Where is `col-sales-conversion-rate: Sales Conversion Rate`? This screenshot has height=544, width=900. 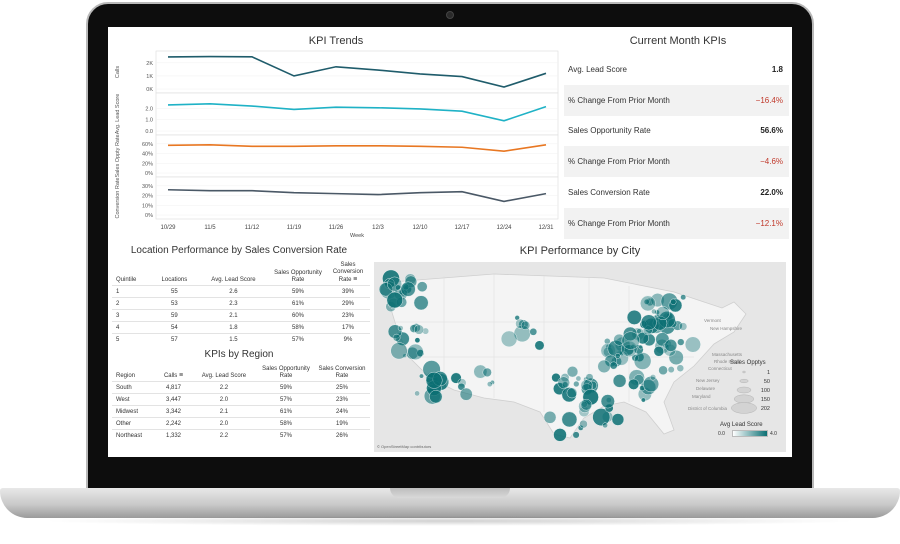 col-sales-conversion-rate: Sales Conversion Rate is located at coordinates (342, 372).